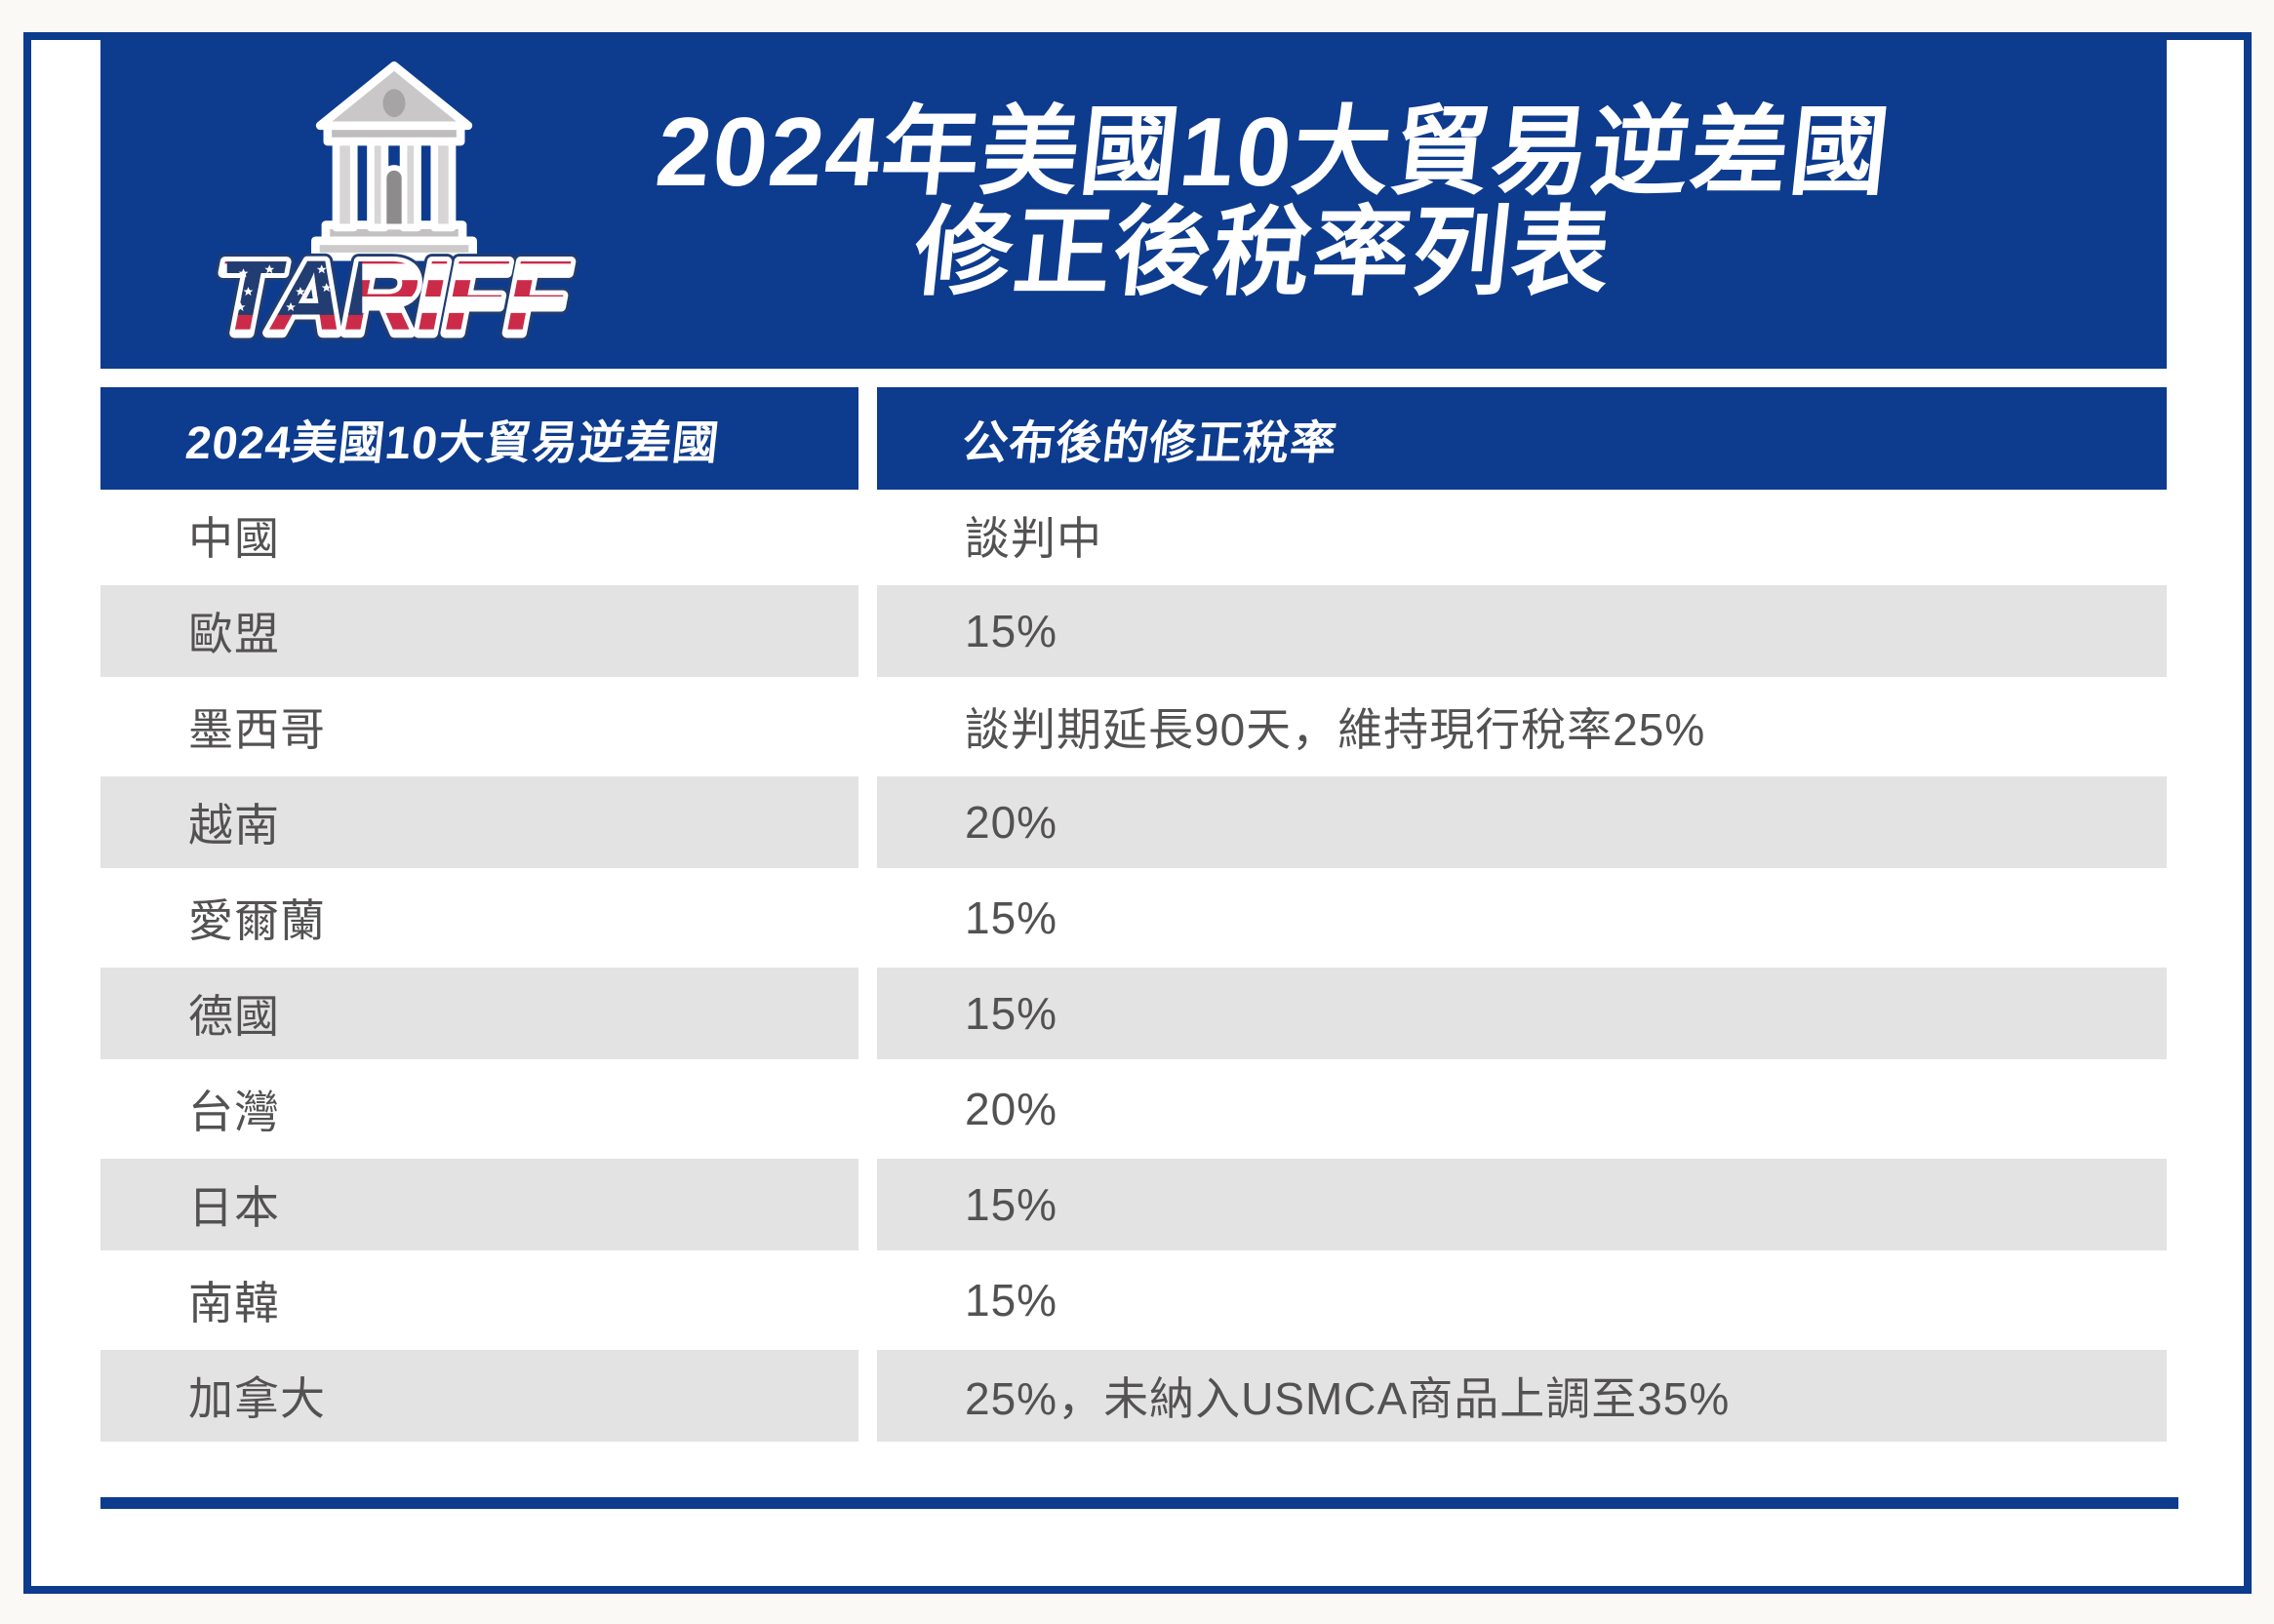  I want to click on bottom-divider-line, so click(1139, 1503).